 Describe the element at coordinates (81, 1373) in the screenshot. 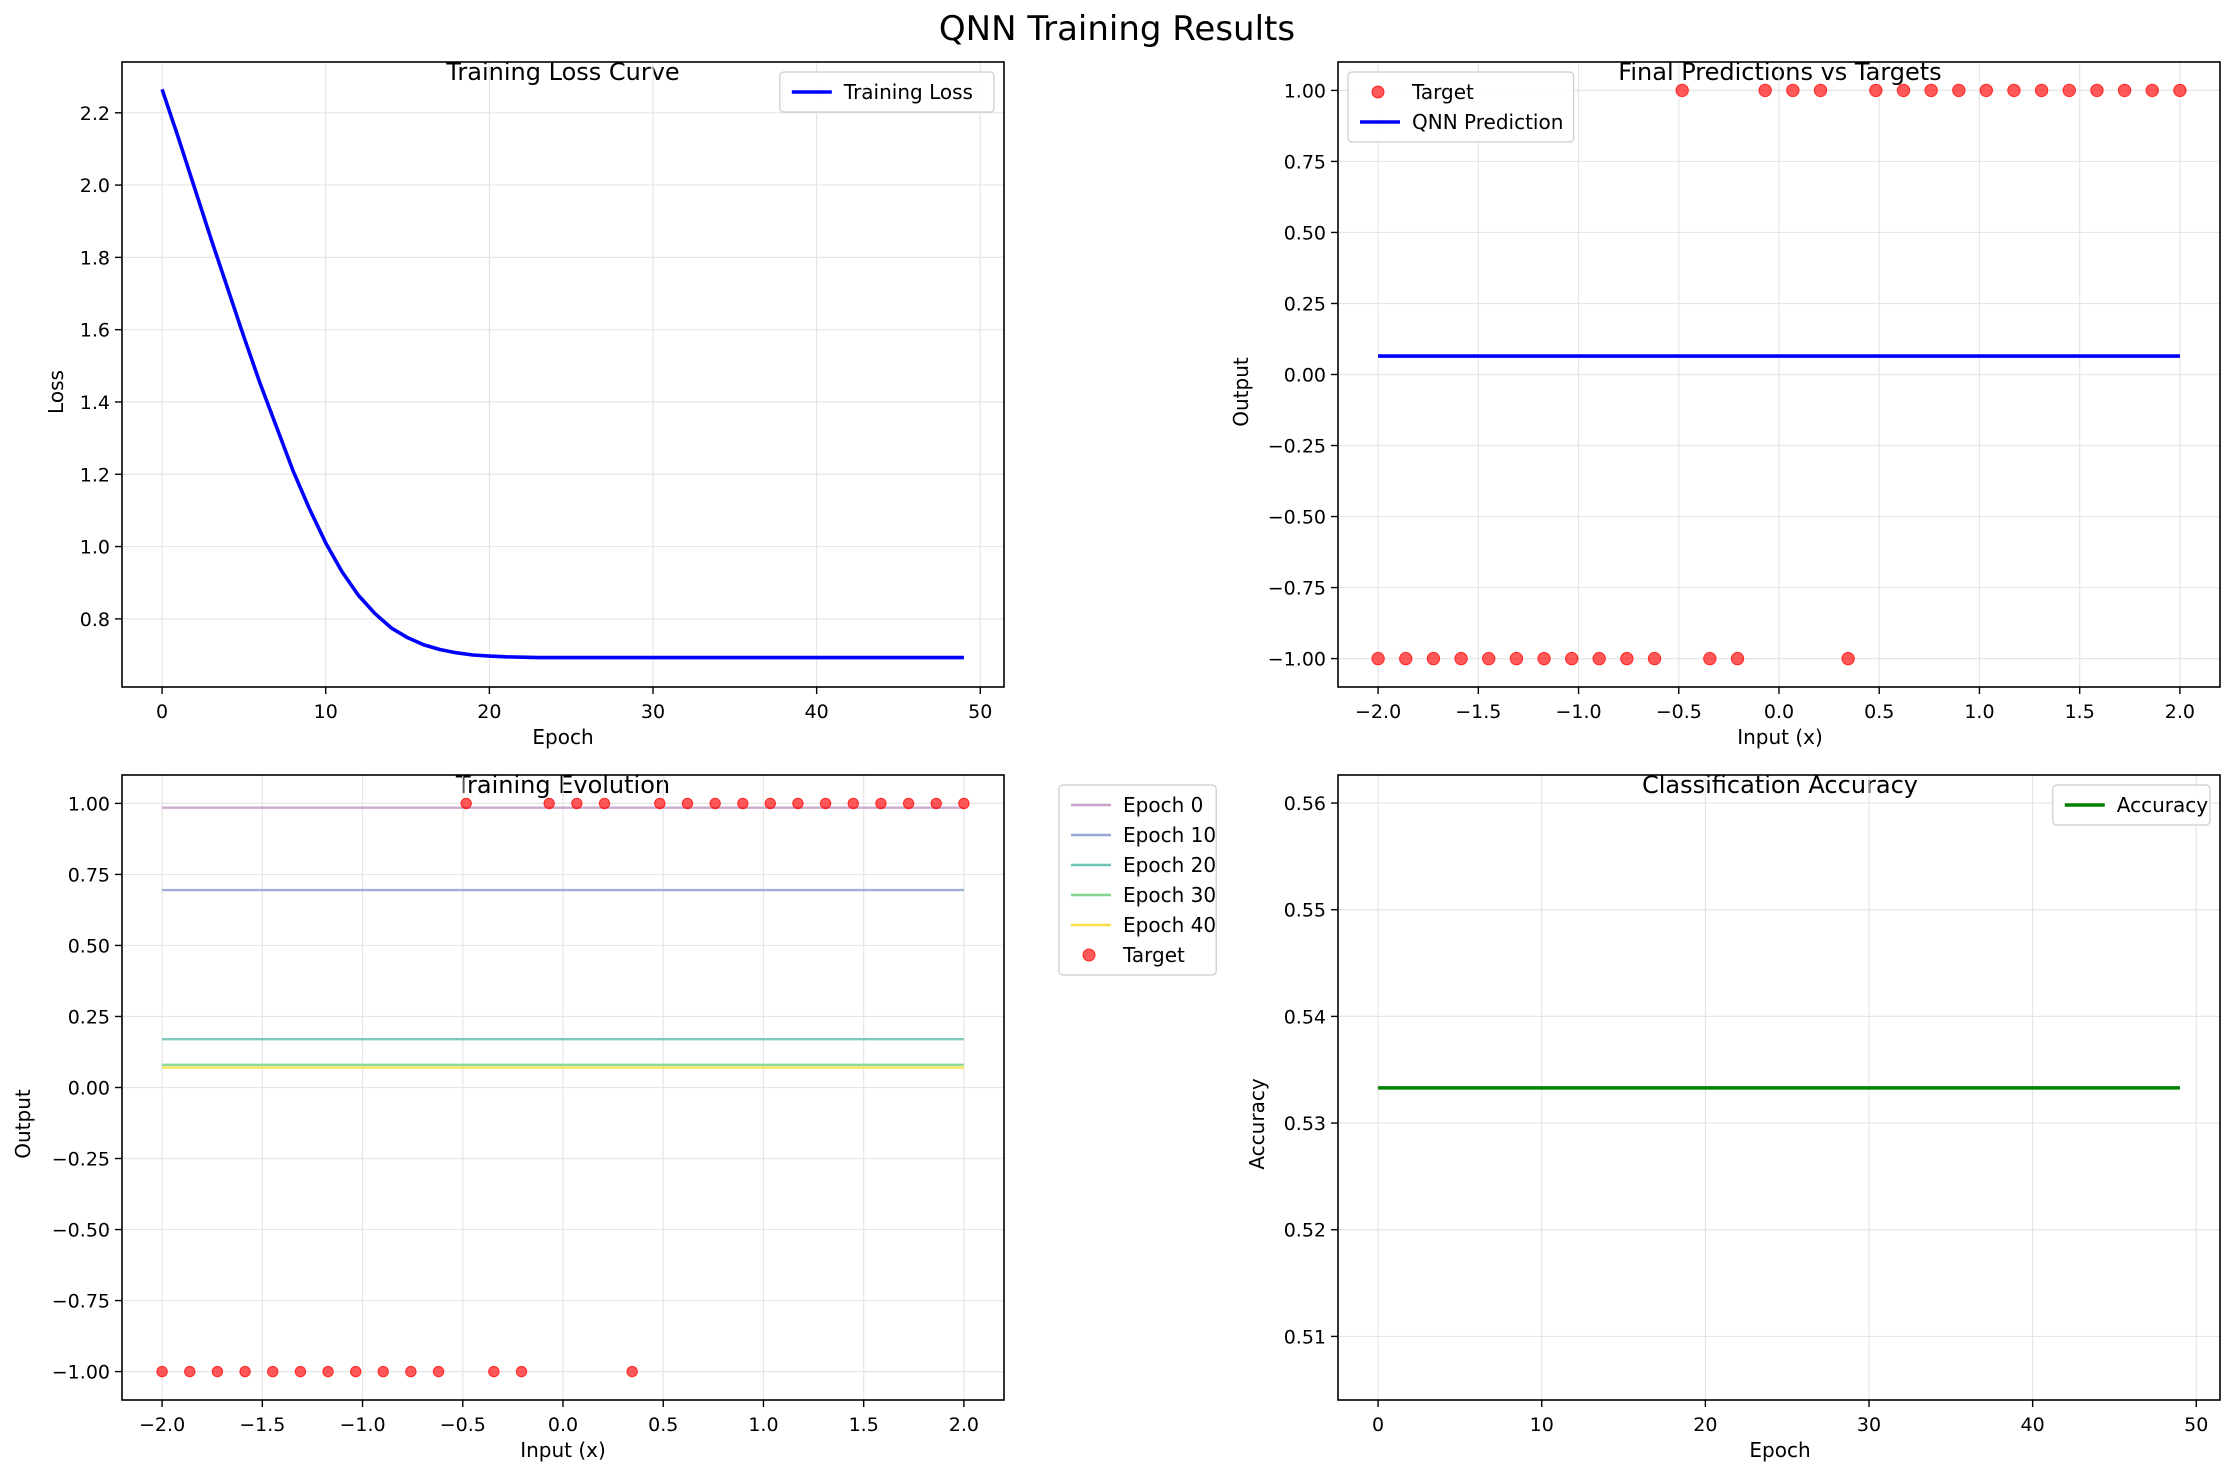

I see `evolution-ytick-label-0: −1.00` at that location.